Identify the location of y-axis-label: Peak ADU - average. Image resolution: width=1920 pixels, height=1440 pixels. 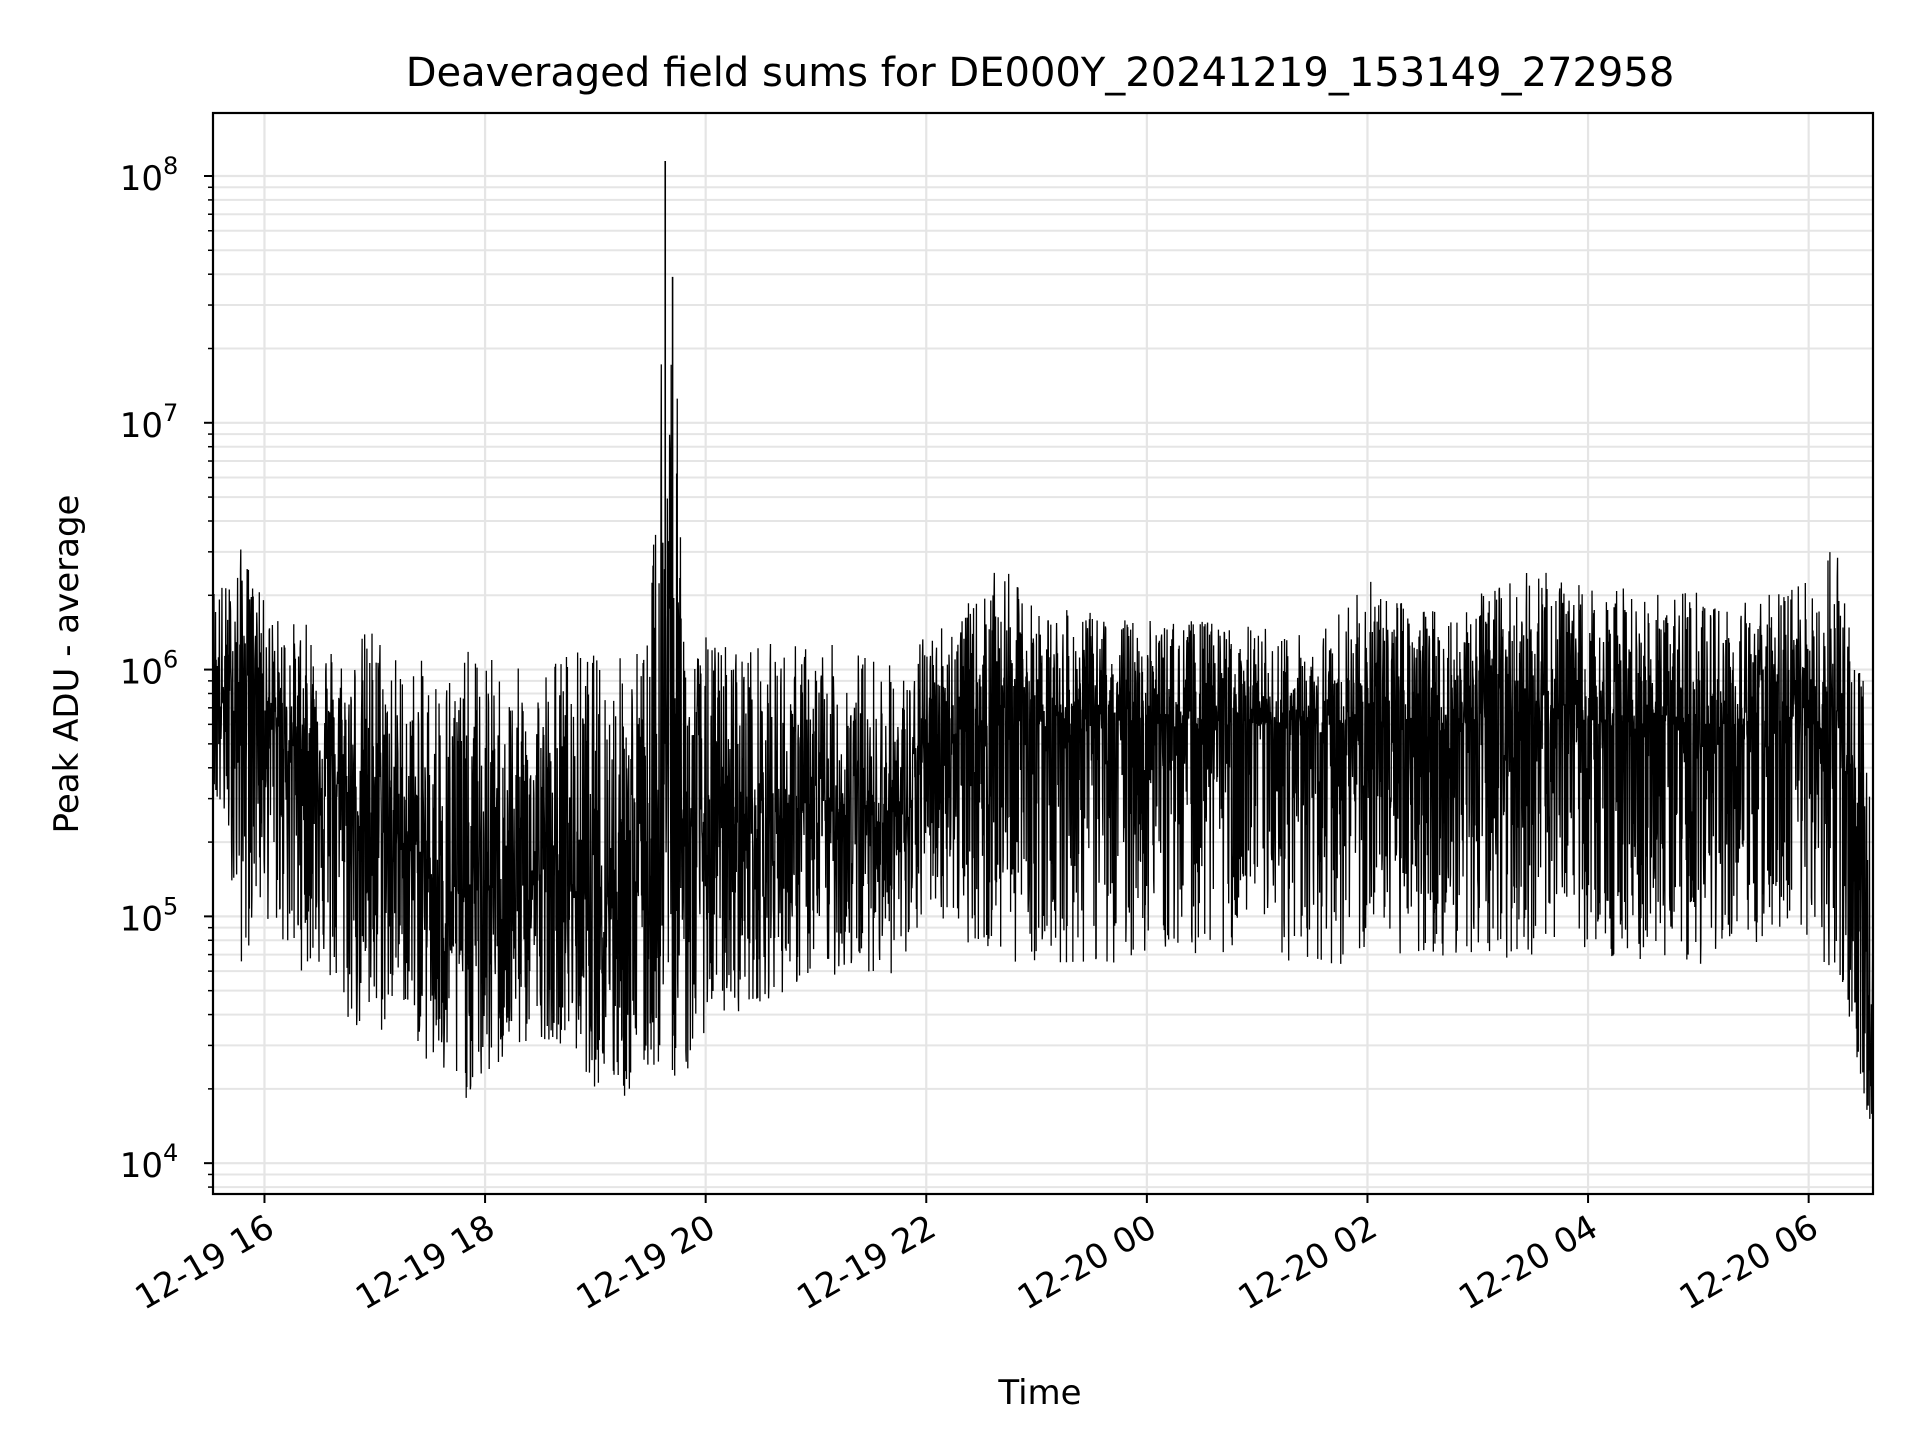
(67, 664).